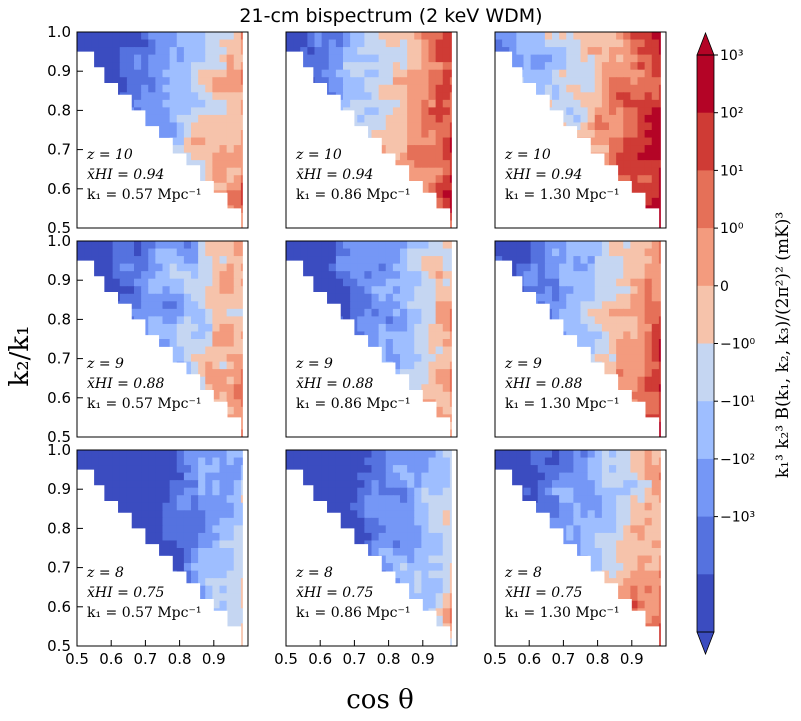  What do you see at coordinates (126, 384) in the screenshot?
I see `neutral-fraction-label: x̄HI = 0.88` at bounding box center [126, 384].